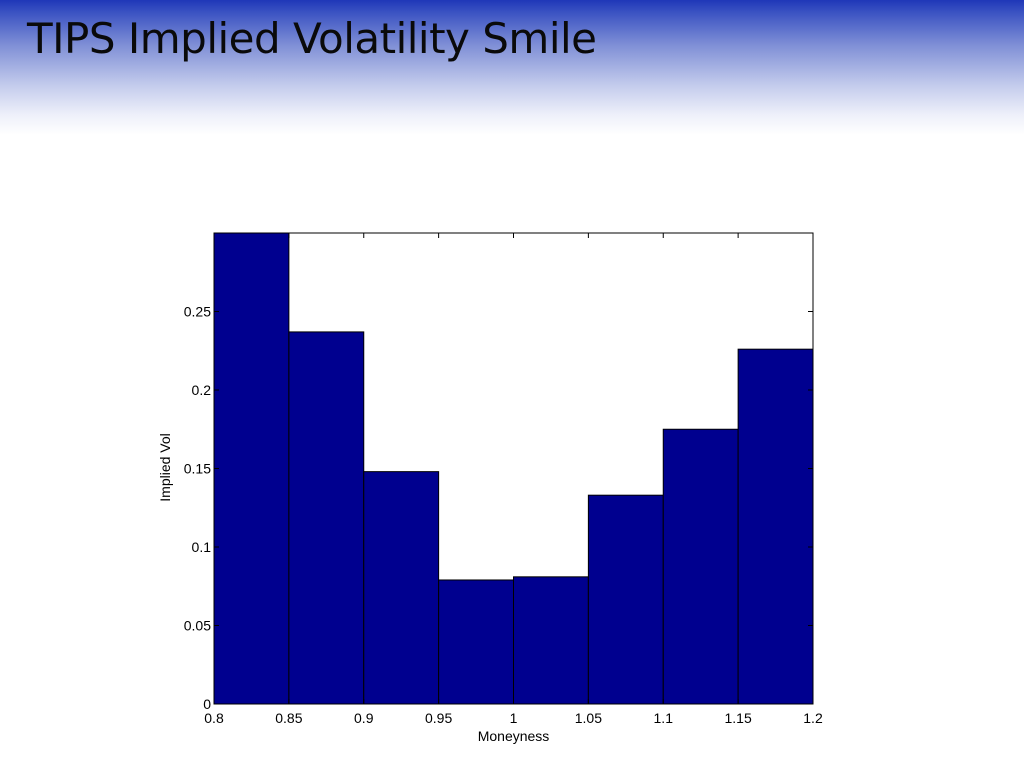 Image resolution: width=1024 pixels, height=768 pixels. Describe the element at coordinates (197, 626) in the screenshot. I see `y-tick-label-1: 0.05` at that location.